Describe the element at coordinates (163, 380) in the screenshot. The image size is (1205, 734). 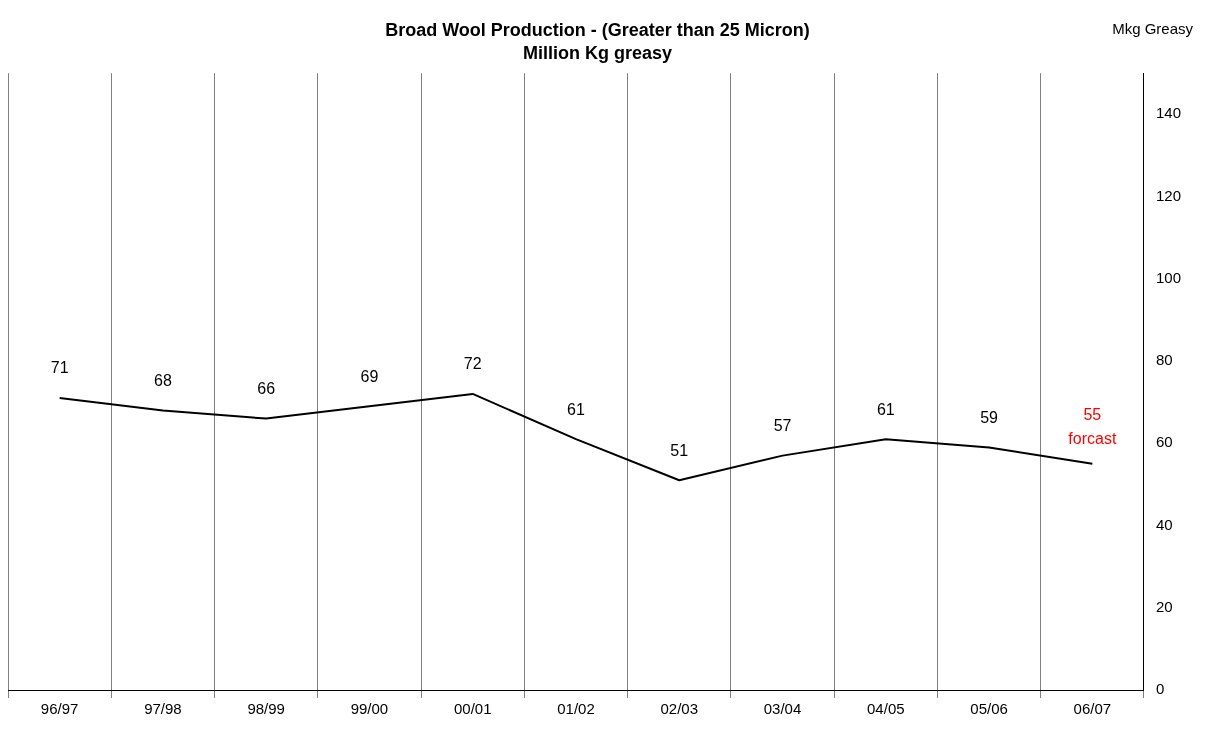
I see `data-label: 68` at that location.